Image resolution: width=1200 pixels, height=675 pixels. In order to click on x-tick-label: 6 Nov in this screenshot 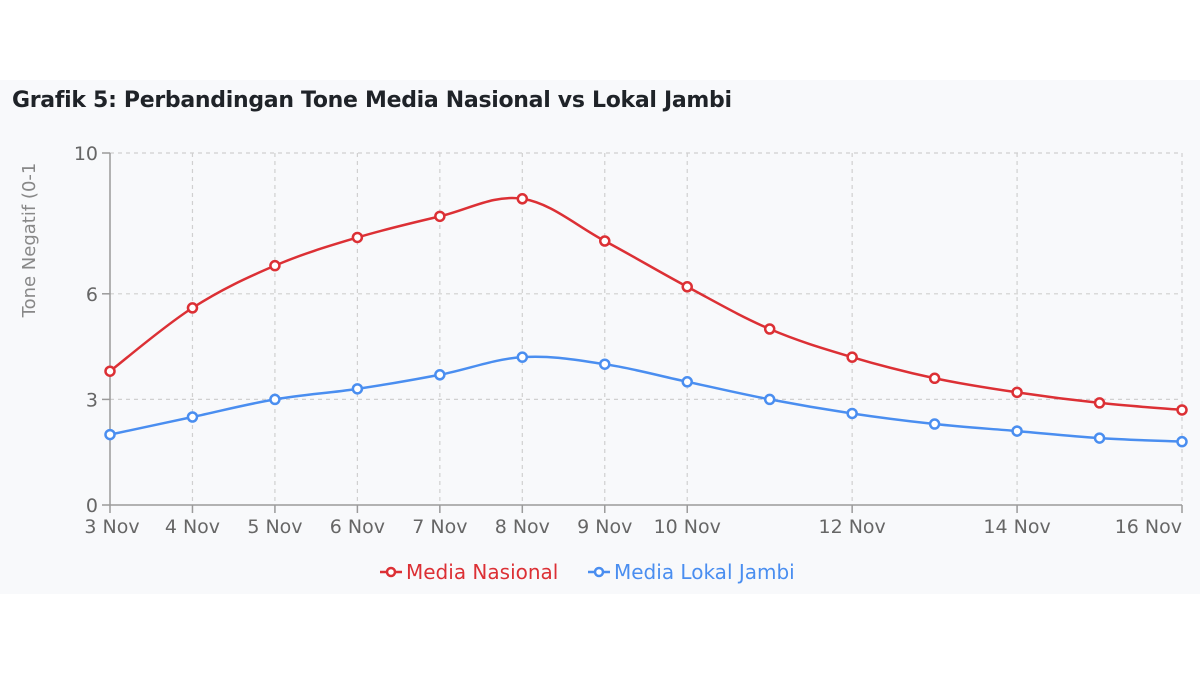, I will do `click(357, 527)`.